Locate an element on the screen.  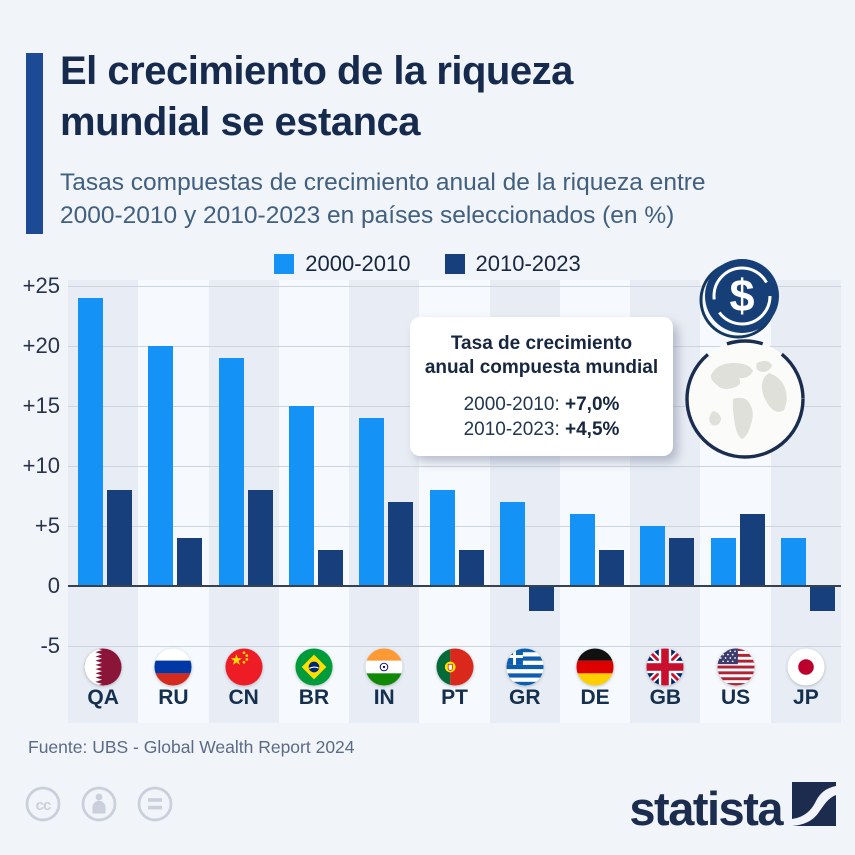
y-tick-0: 0 is located at coordinates (53, 585).